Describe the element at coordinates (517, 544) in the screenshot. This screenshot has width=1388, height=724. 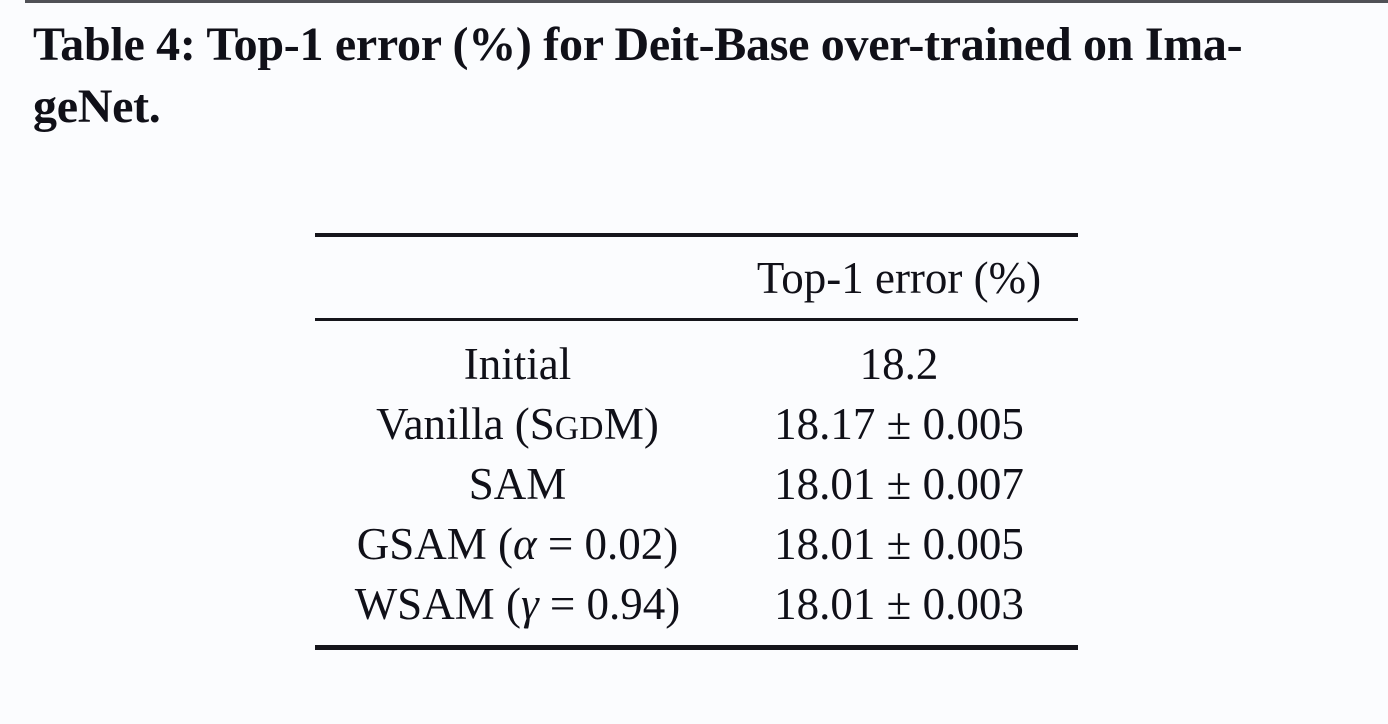
I see `method-cell: GSAM (α = 0.02)` at that location.